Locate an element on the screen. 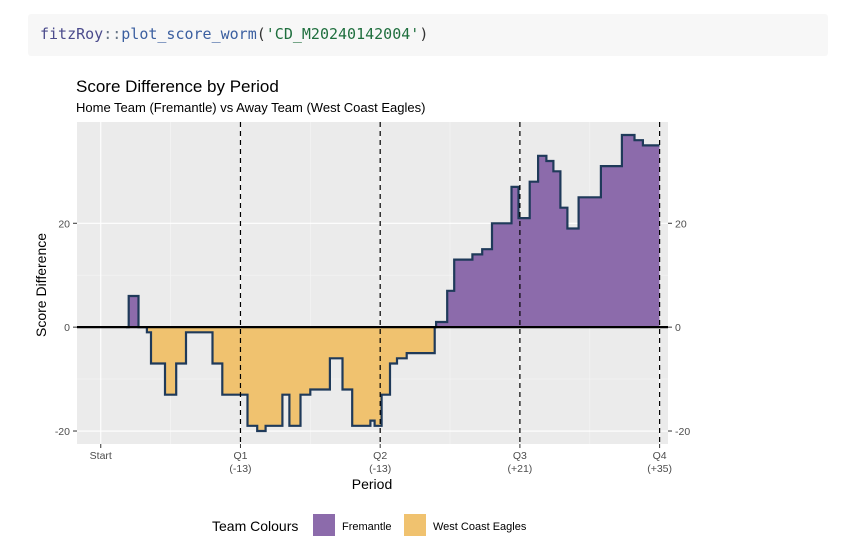  x-tick-label: Q3 is located at coordinates (520, 456).